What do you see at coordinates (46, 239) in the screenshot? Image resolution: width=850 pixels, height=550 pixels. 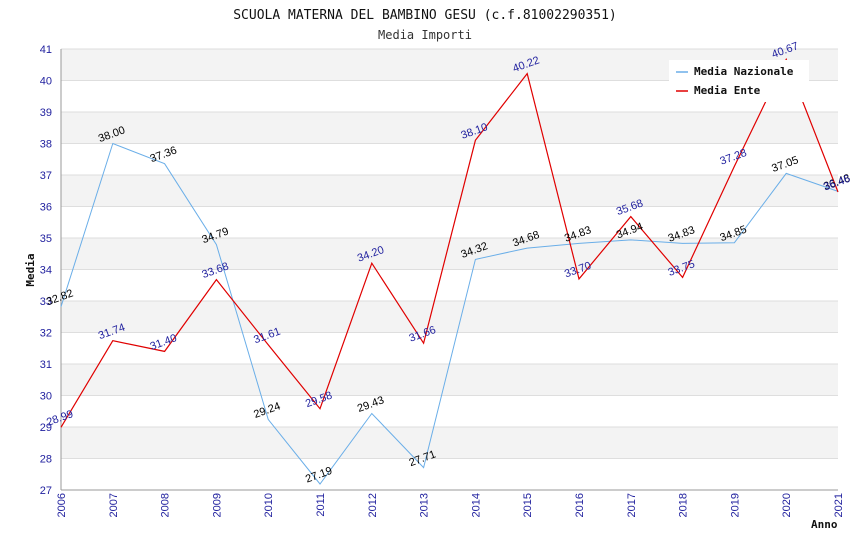 I see `y-tick-label: 35` at bounding box center [46, 239].